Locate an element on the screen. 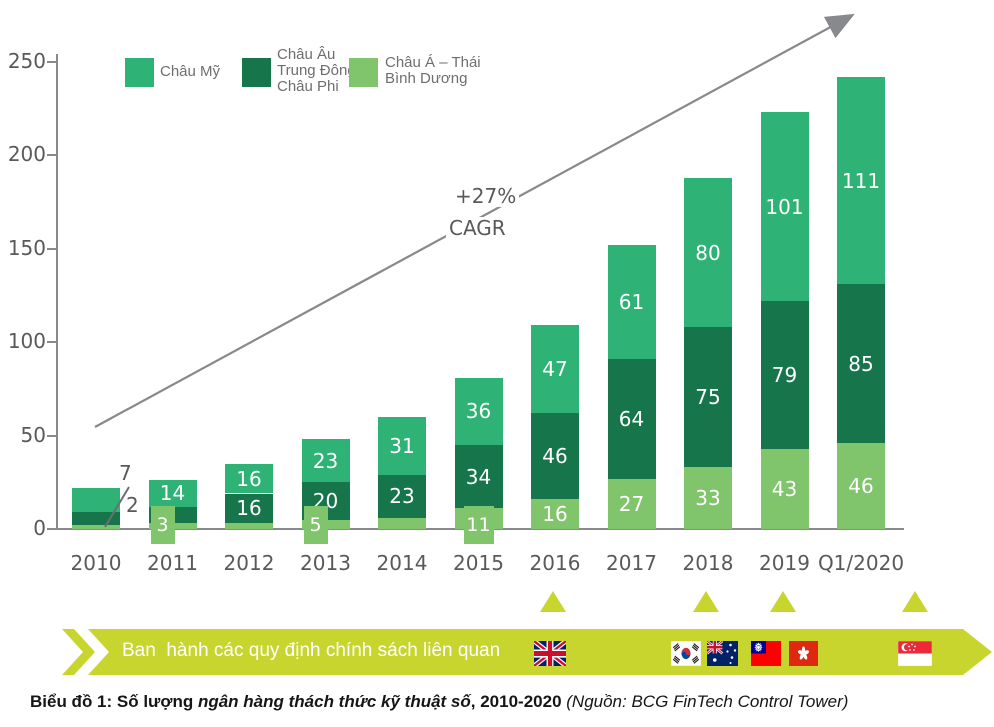 This screenshot has width=994, height=727. bar-segment-2014-s2 is located at coordinates (402, 523).